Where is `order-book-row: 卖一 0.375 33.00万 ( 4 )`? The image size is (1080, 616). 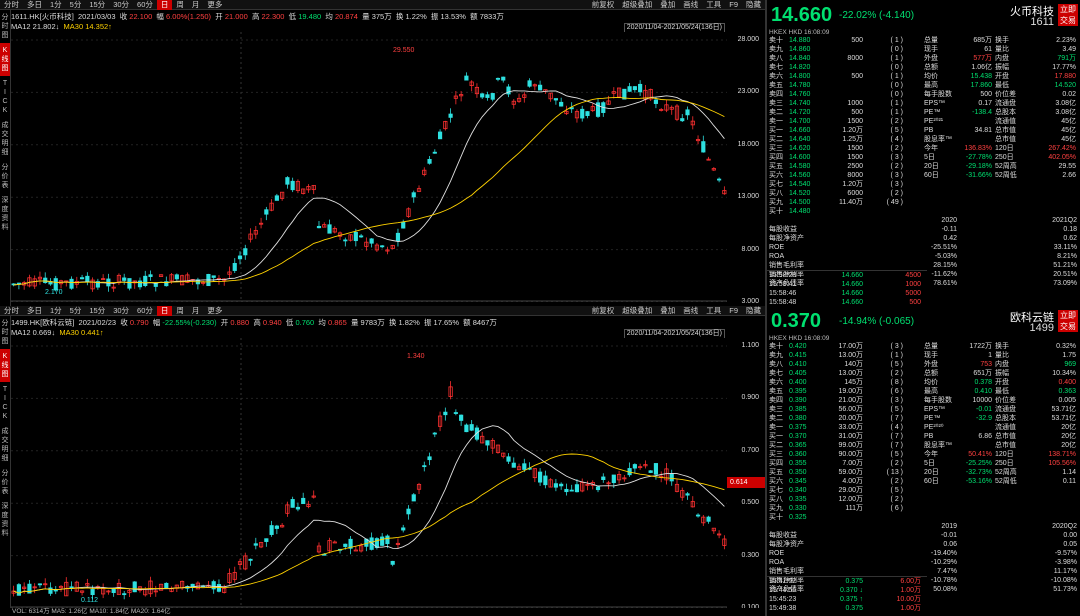
order-book-row: 卖一 0.375 33.00万 ( 4 ) is located at coordinates (845, 427).